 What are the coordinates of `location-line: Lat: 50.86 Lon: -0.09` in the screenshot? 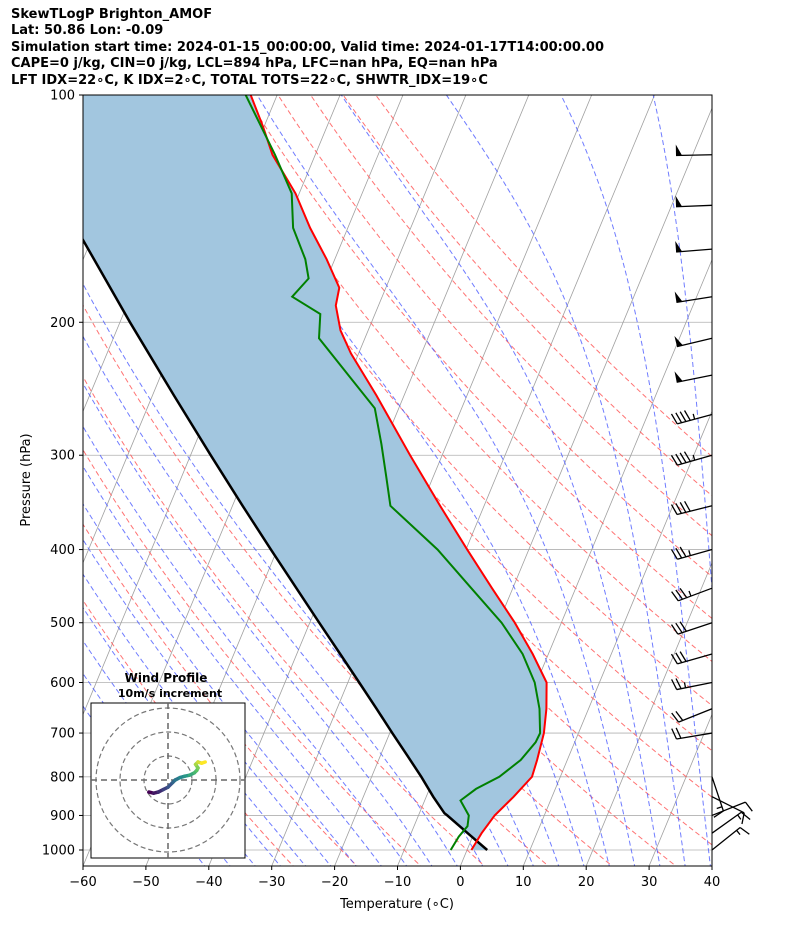 It's located at (87, 31).